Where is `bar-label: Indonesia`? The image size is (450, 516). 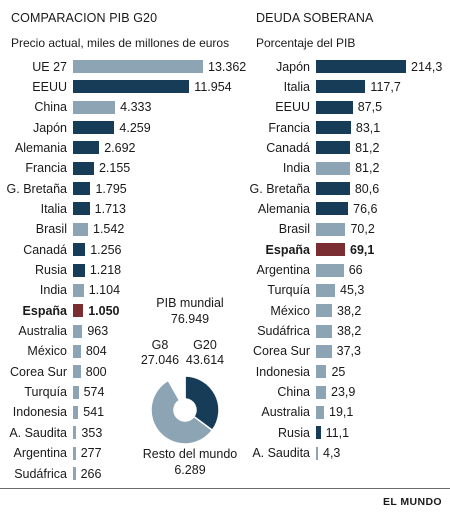 bar-label: Indonesia is located at coordinates (39, 412).